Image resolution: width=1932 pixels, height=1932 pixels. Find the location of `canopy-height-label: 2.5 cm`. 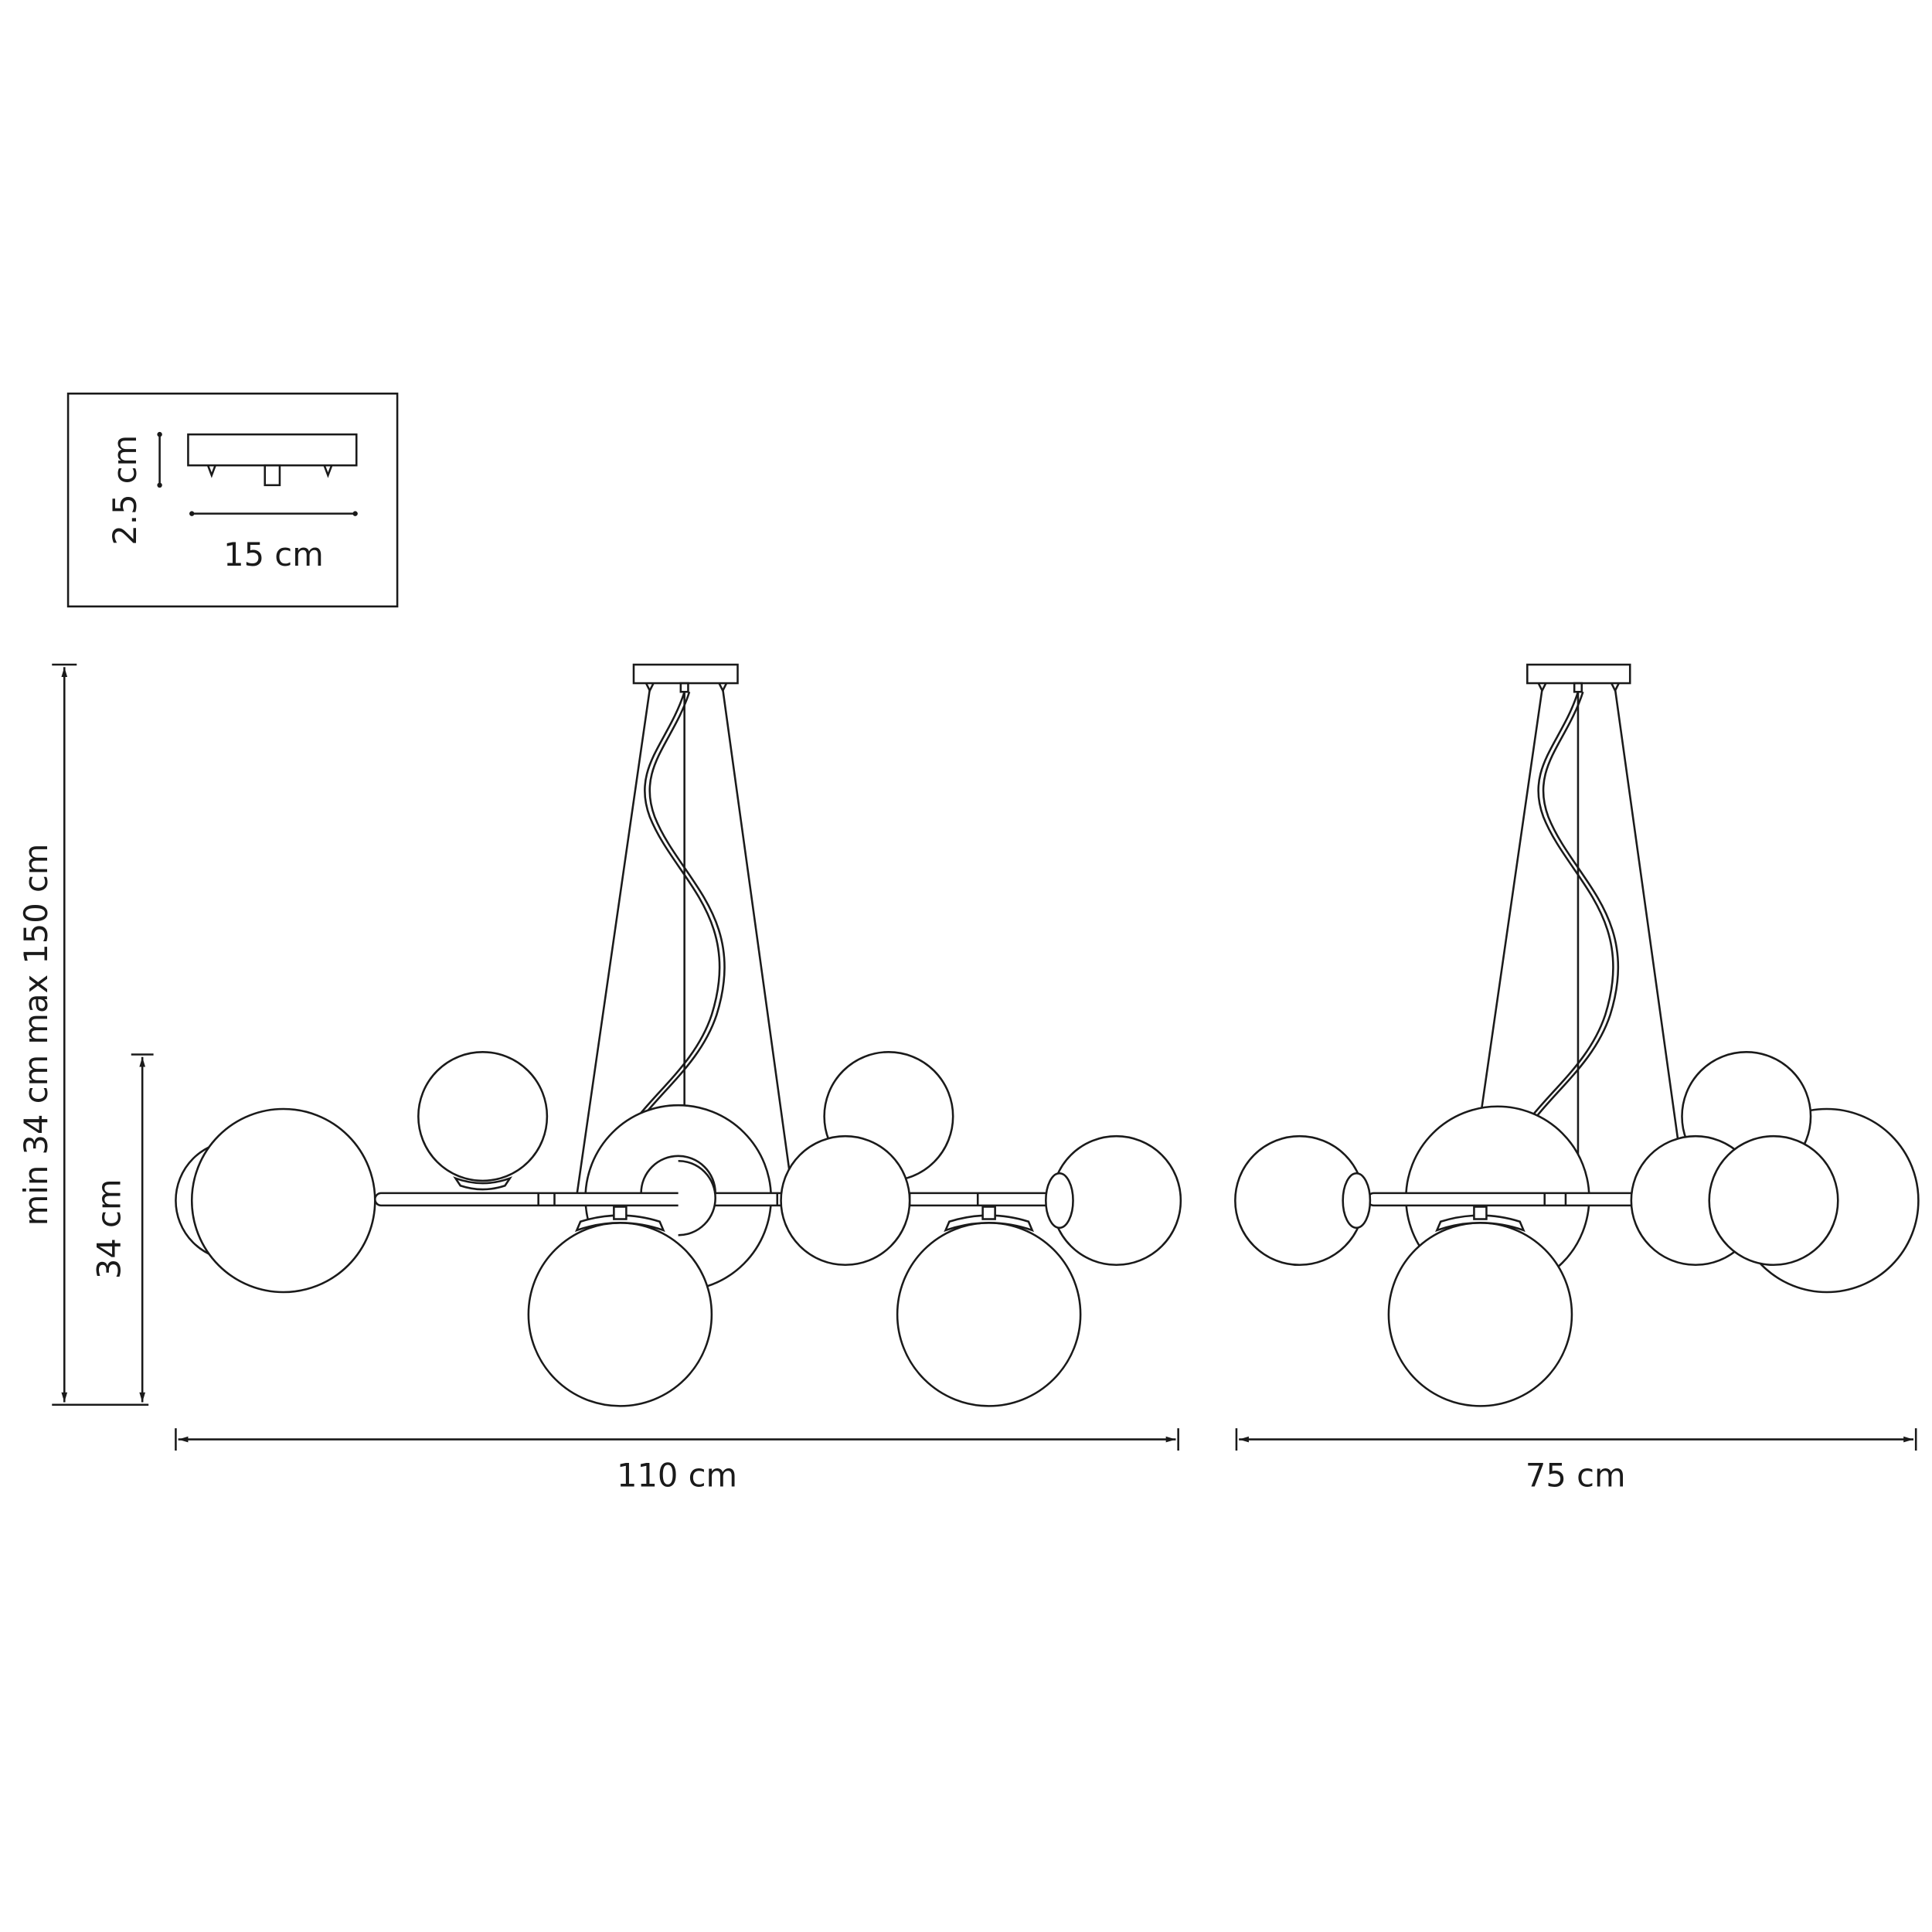

canopy-height-label: 2.5 cm is located at coordinates (125, 491).